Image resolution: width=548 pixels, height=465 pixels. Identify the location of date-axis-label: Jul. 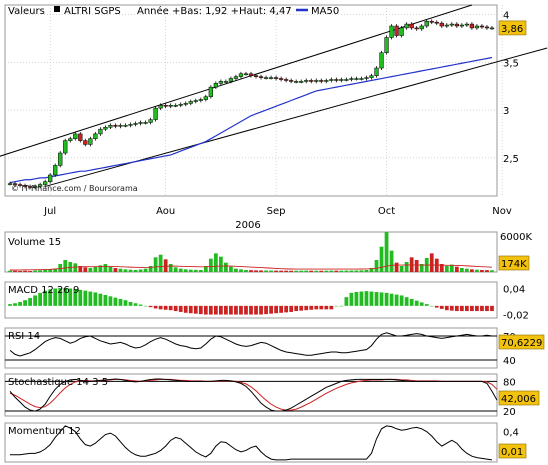
(49, 211).